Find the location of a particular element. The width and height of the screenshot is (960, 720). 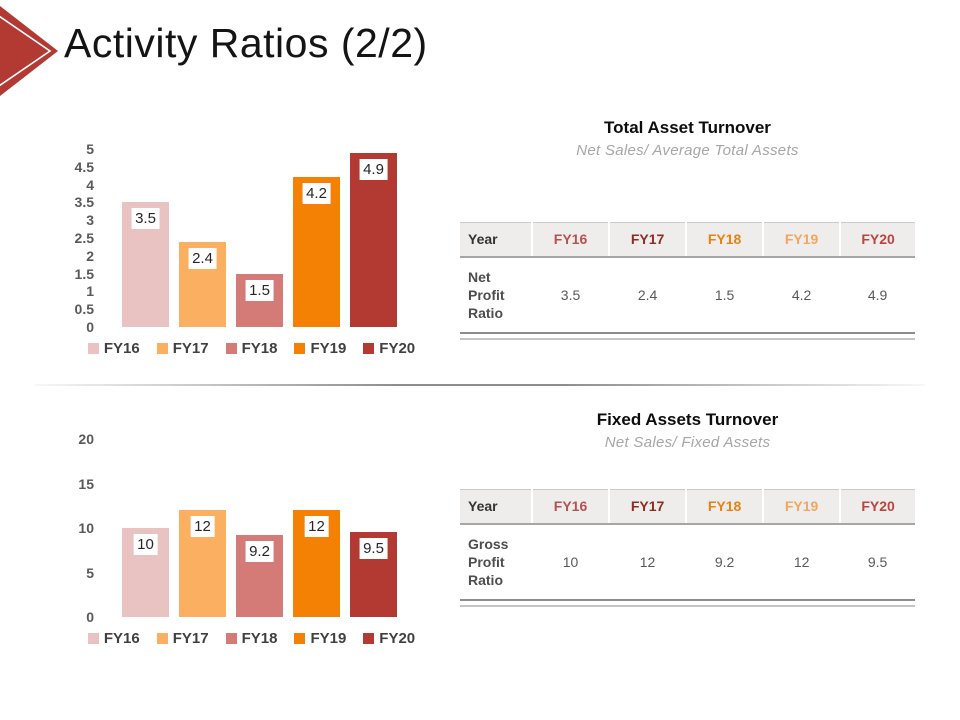

bar-value-label: 3.5 is located at coordinates (145, 219).